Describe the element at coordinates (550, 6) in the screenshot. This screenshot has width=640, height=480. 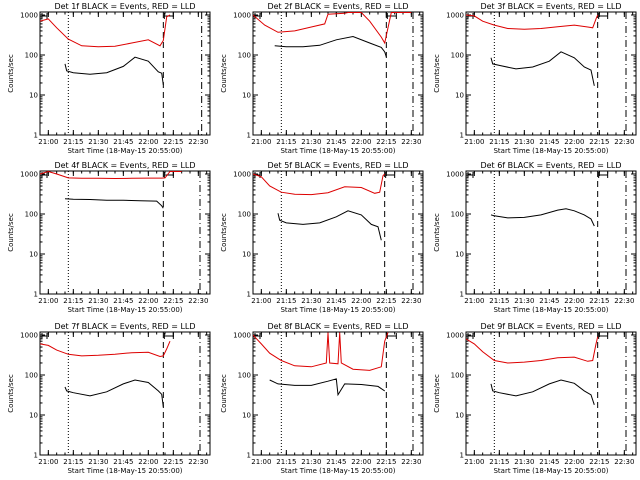
I see `panel-title: Det 3f BLACK = Events, RED = LLD` at that location.